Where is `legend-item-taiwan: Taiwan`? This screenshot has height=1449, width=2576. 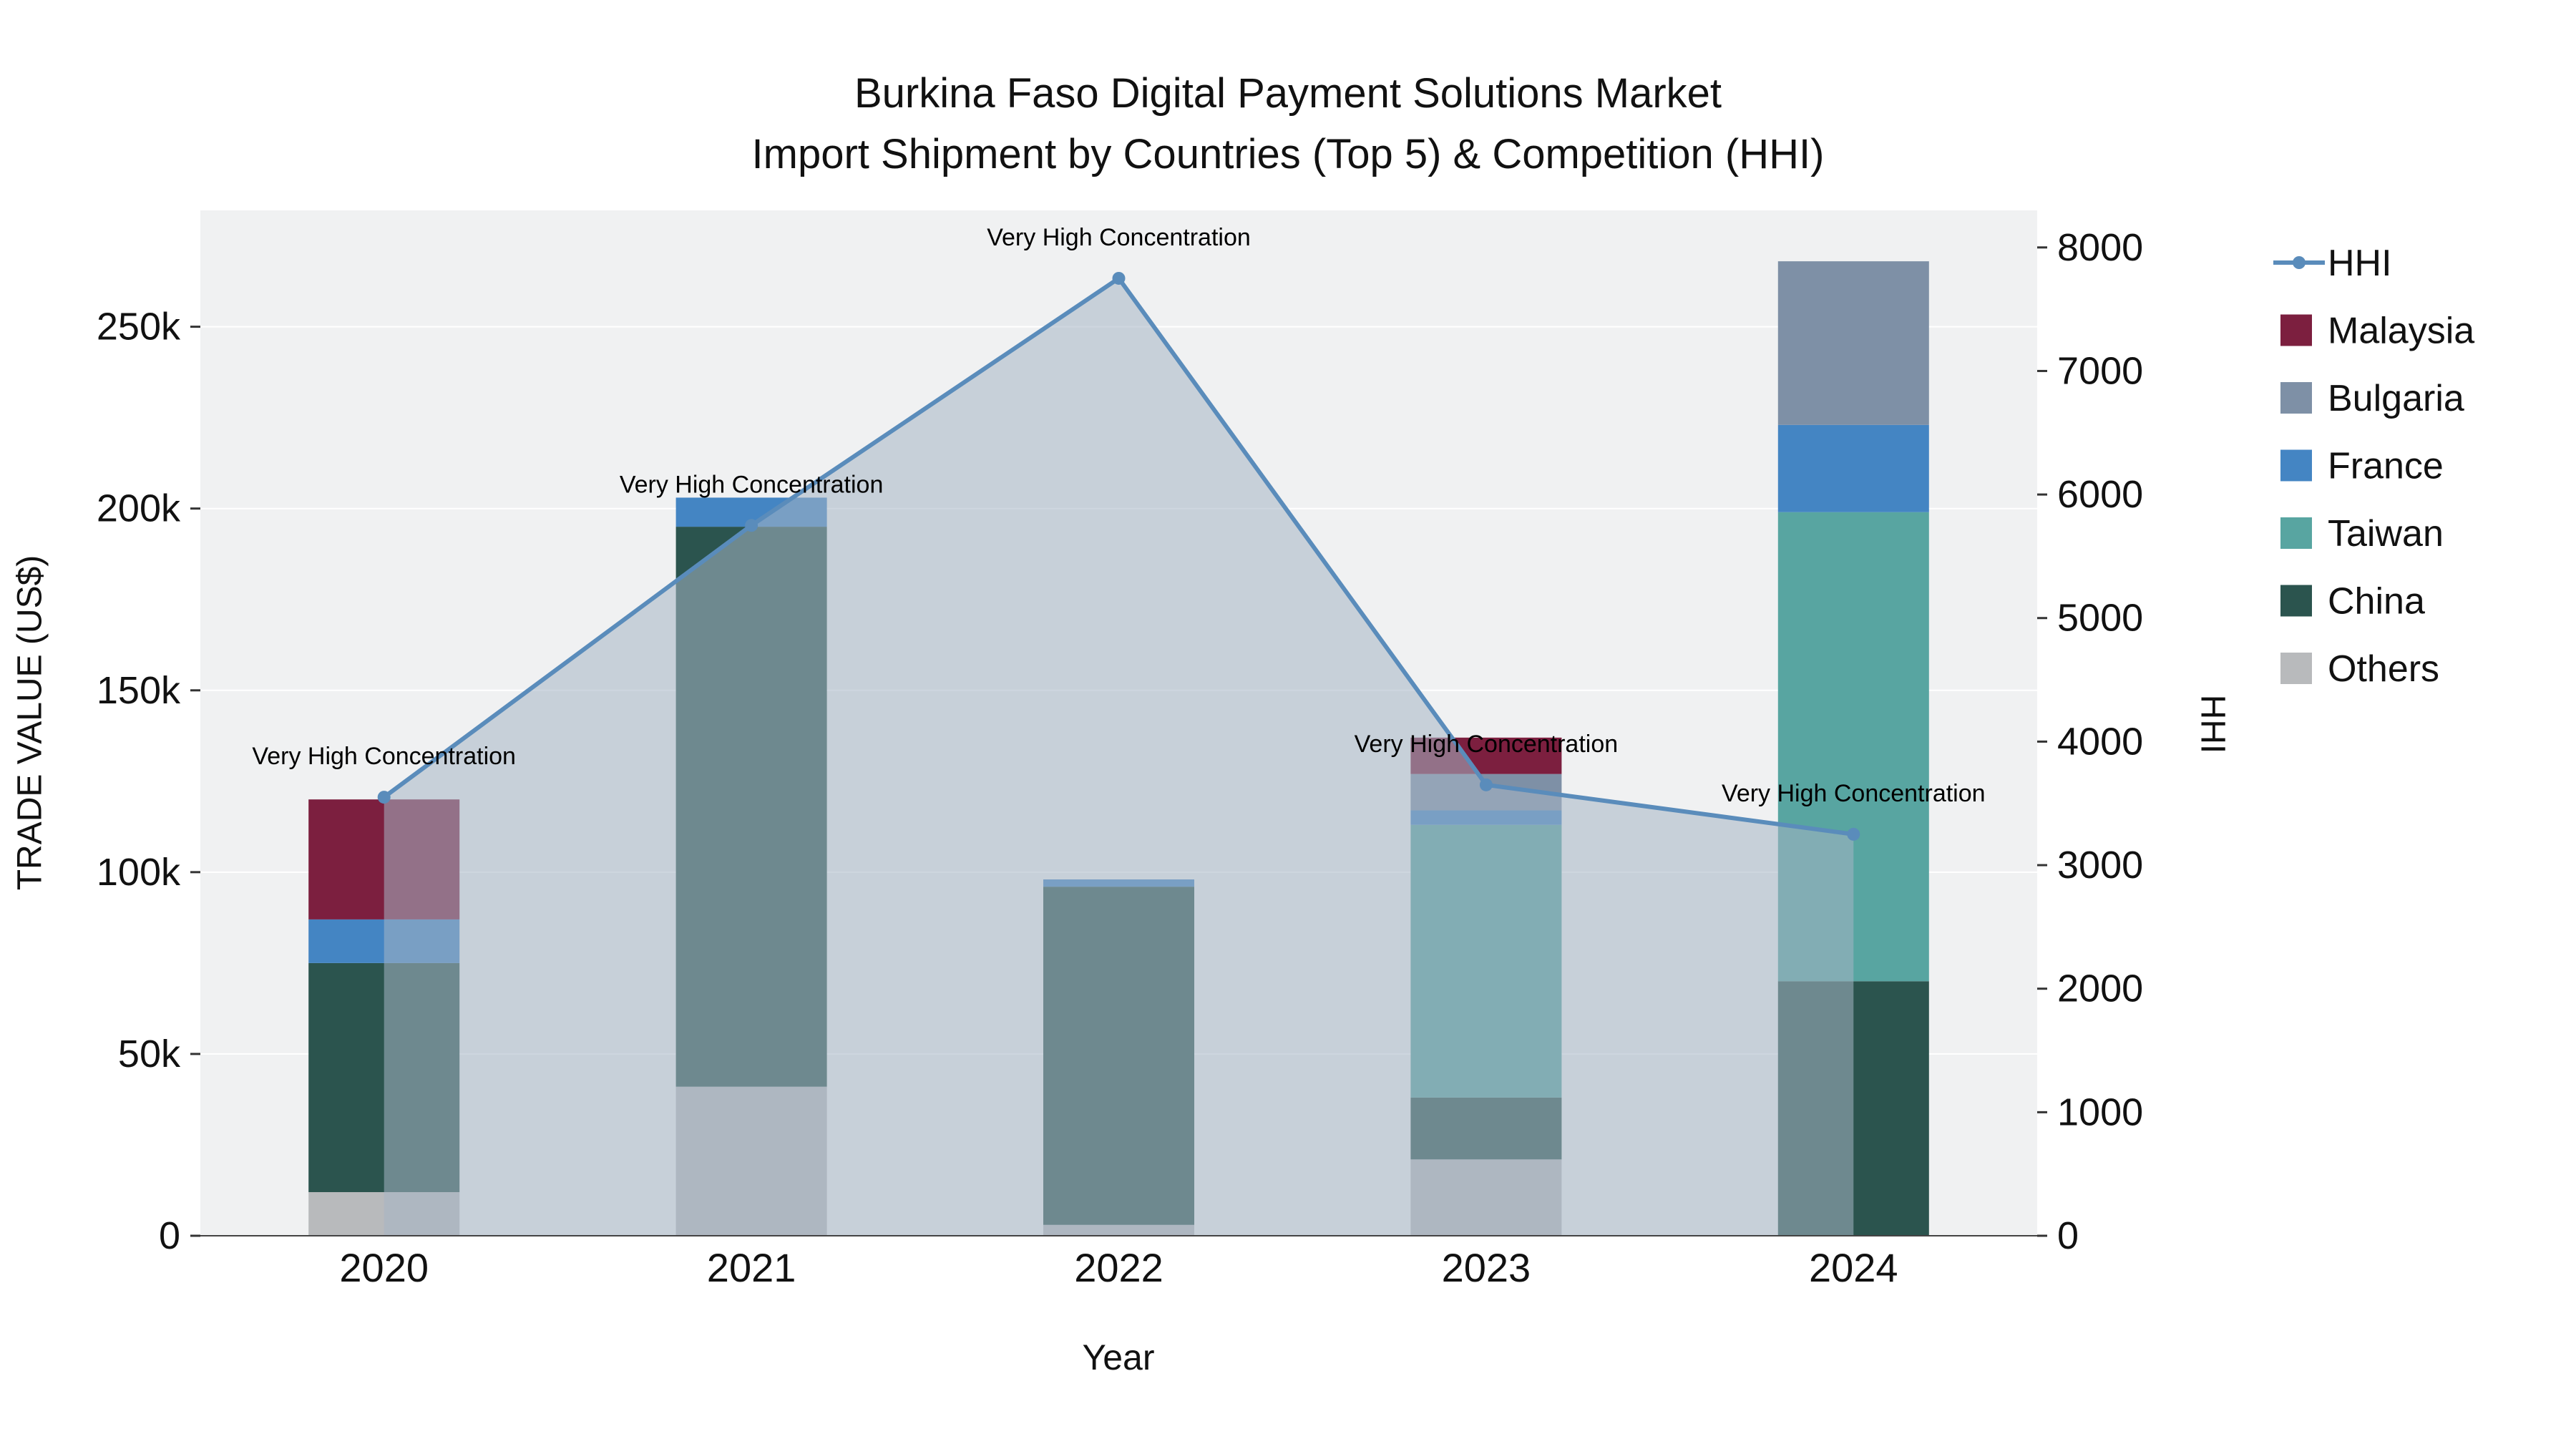 legend-item-taiwan: Taiwan is located at coordinates (2362, 534).